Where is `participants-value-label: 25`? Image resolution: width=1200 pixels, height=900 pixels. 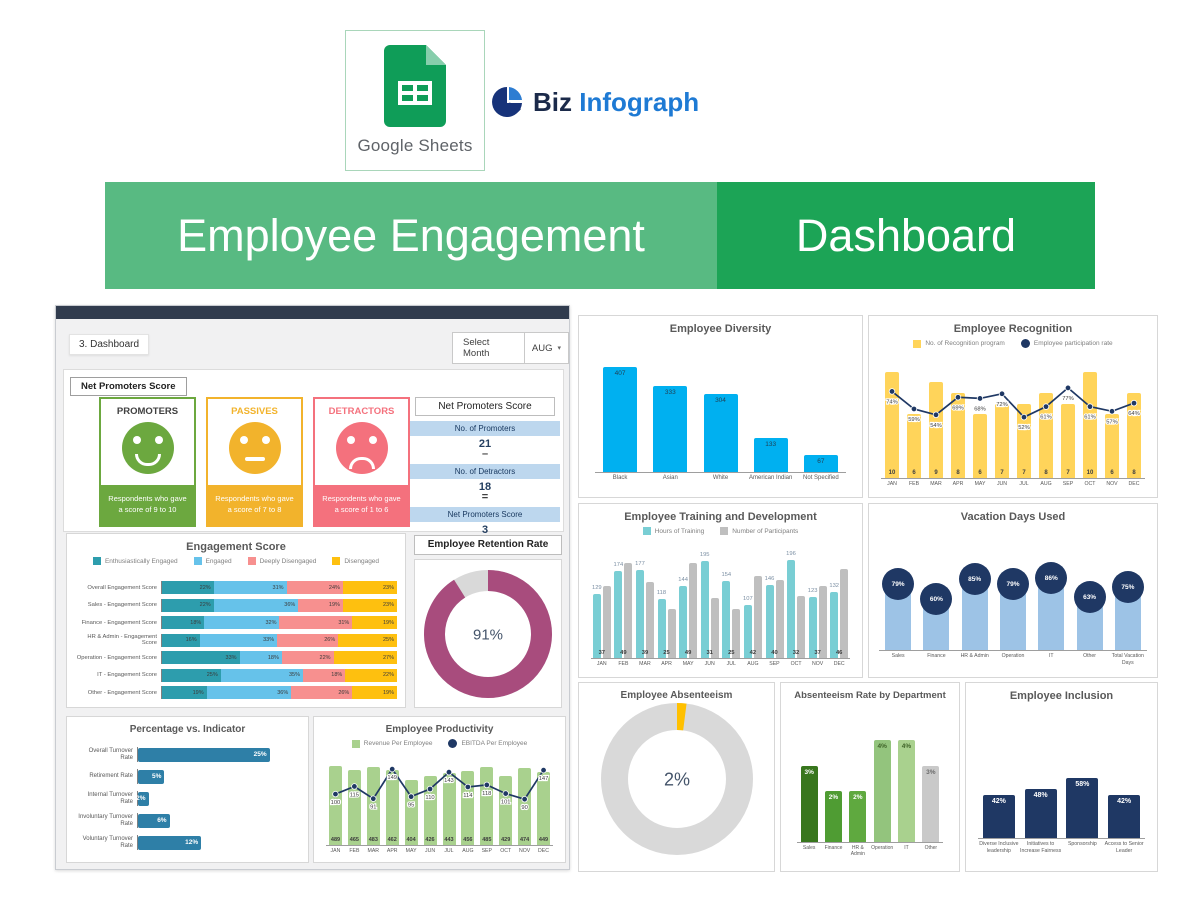 participants-value-label: 25 is located at coordinates (666, 653).